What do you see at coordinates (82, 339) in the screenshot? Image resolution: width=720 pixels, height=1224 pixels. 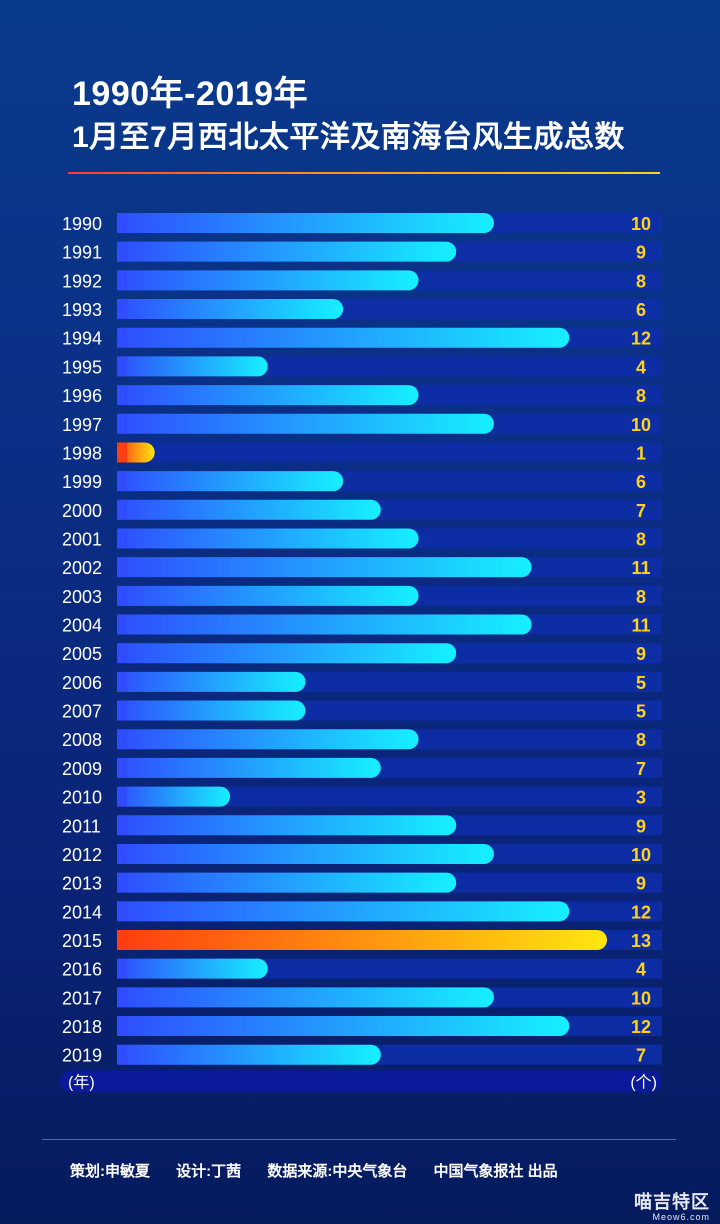 I see `year-label-1994: 1994` at bounding box center [82, 339].